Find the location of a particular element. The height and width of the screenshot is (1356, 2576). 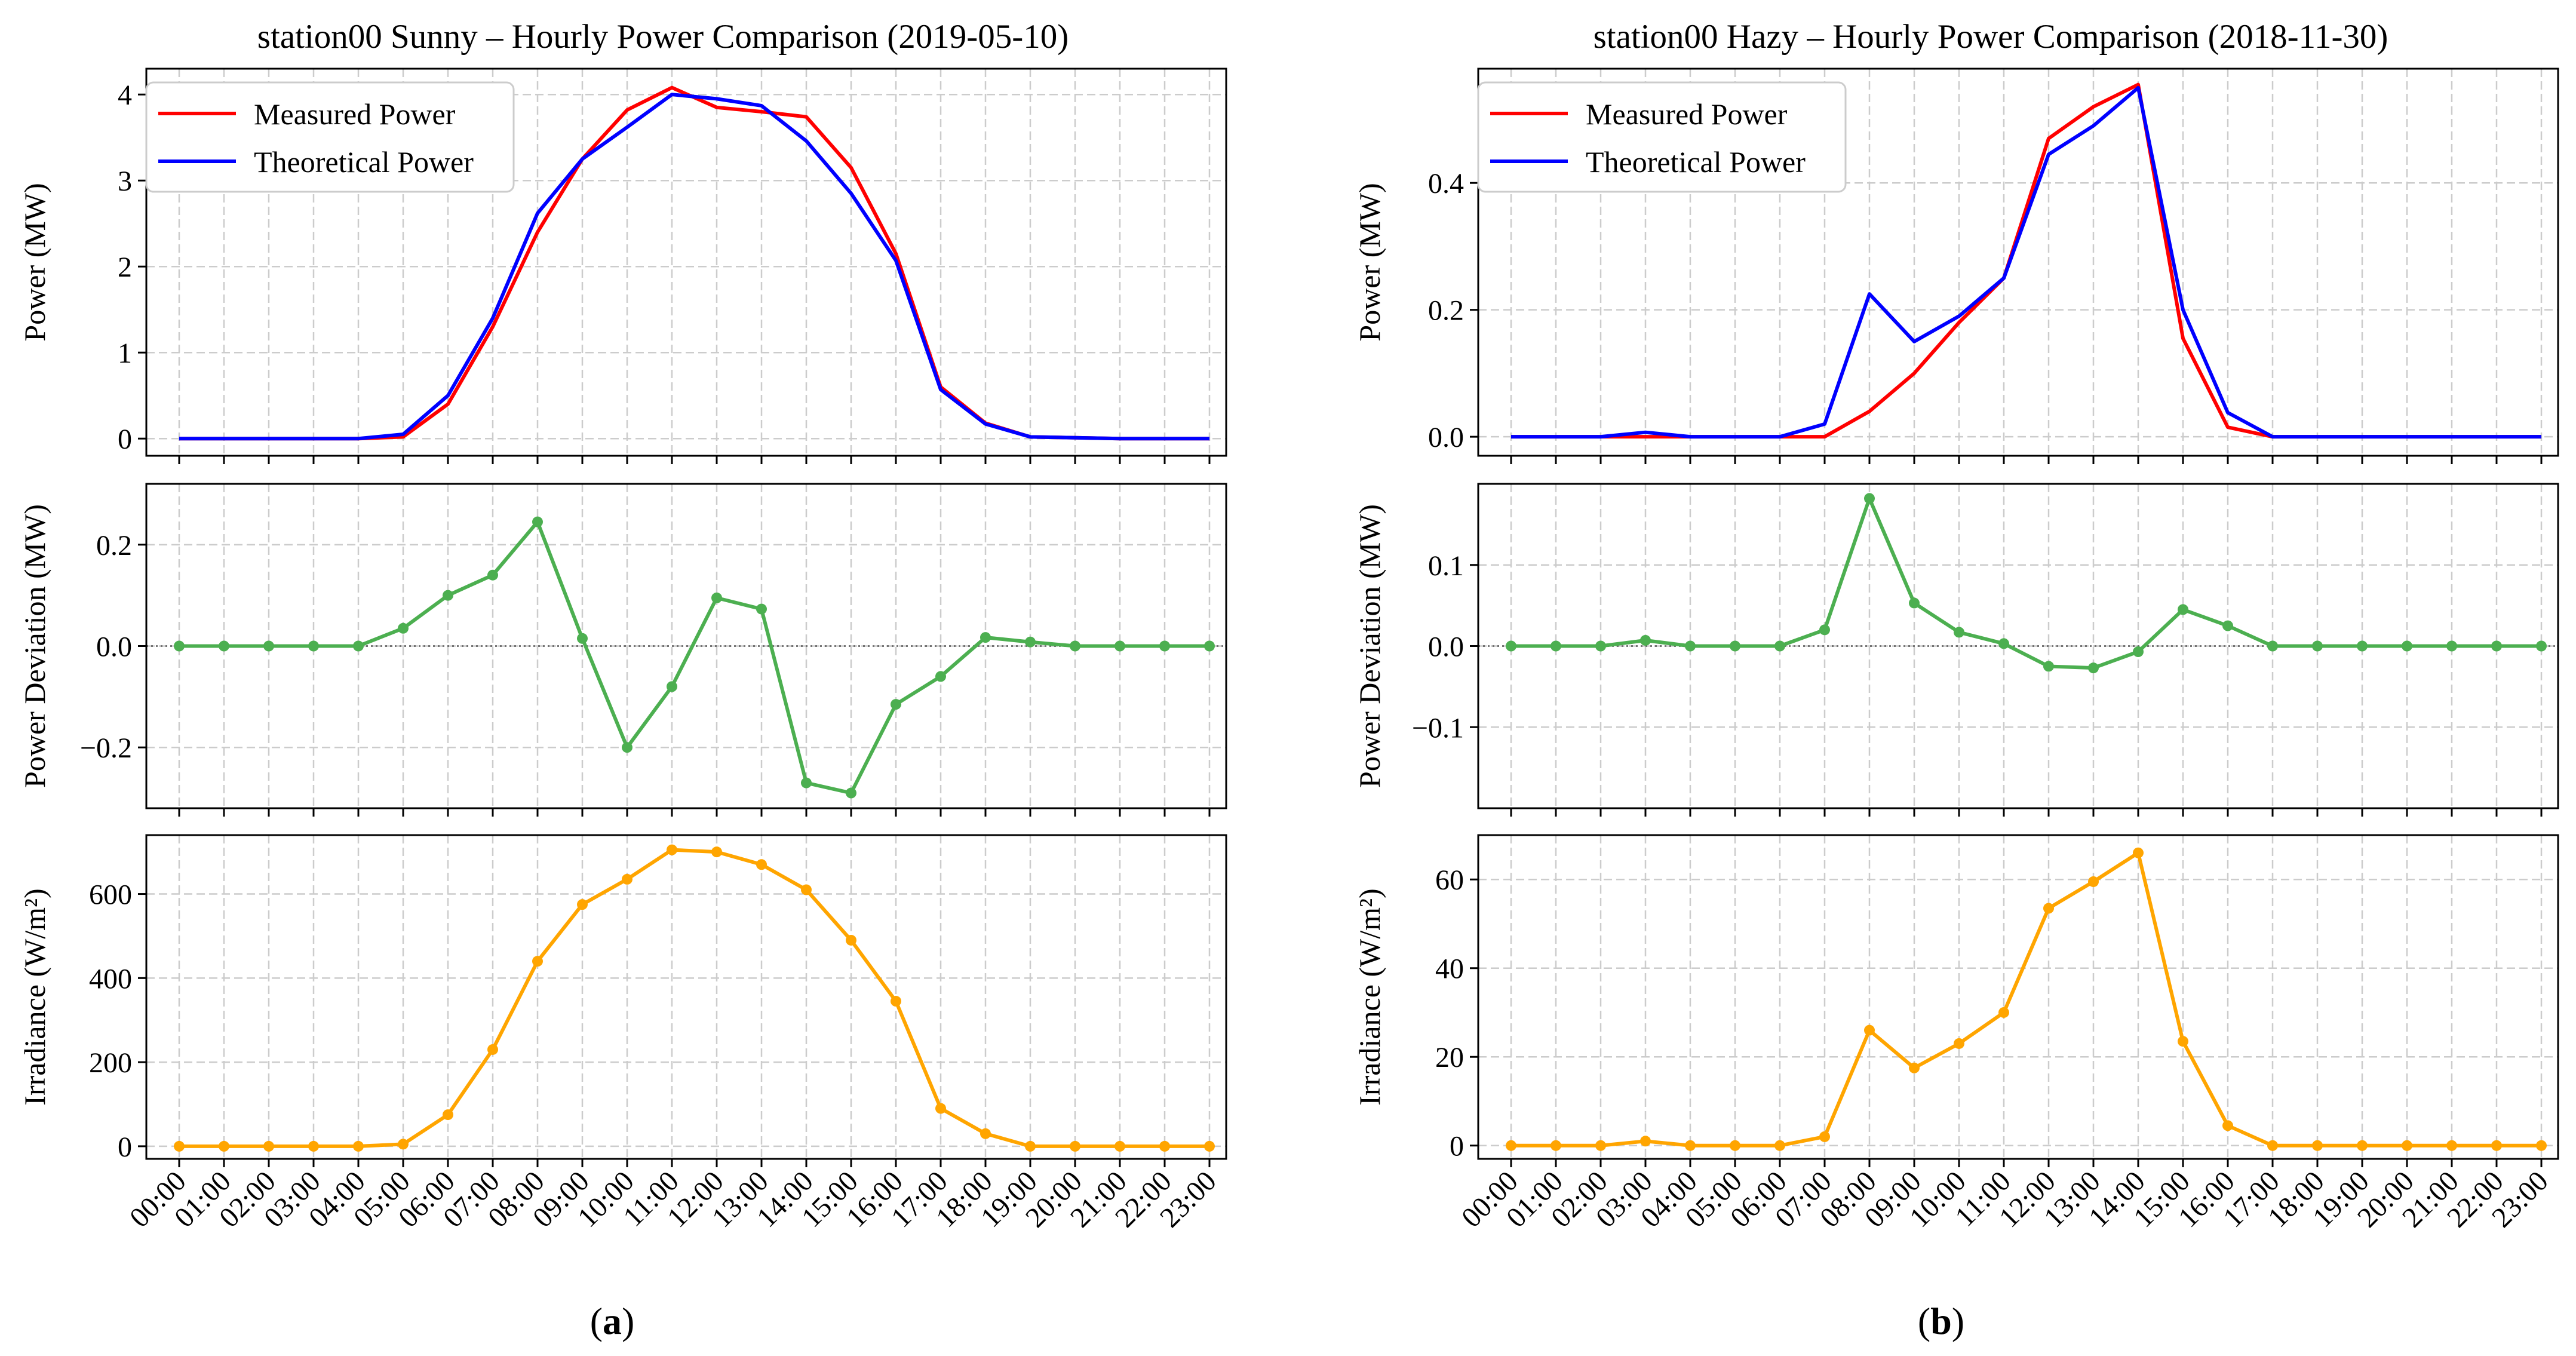

legend-frame is located at coordinates (330, 137).